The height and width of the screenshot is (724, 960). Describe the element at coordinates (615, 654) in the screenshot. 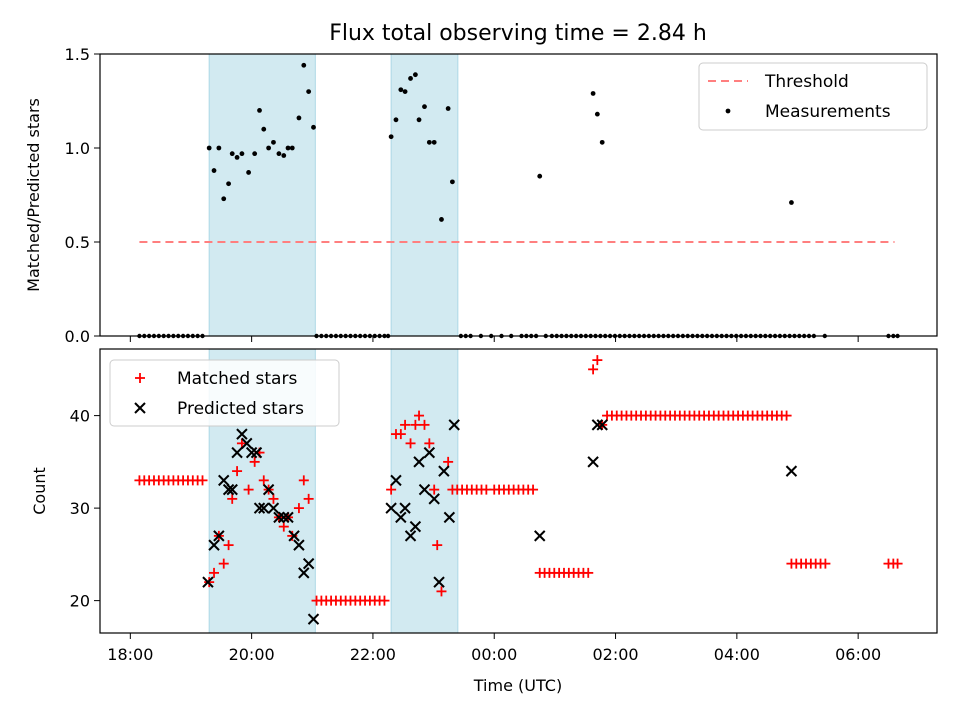

I see `x-tick-label: 02:00` at that location.